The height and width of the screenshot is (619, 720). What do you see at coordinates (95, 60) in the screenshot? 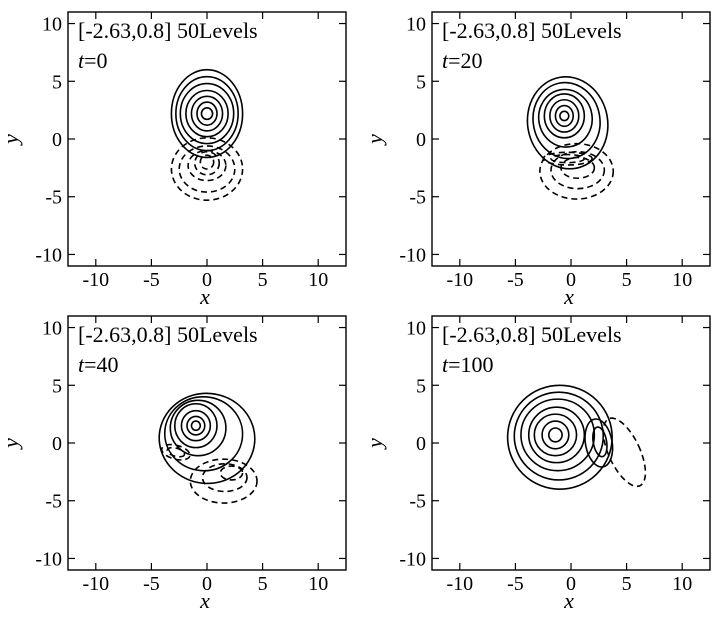
I see `time-value: =0` at bounding box center [95, 60].